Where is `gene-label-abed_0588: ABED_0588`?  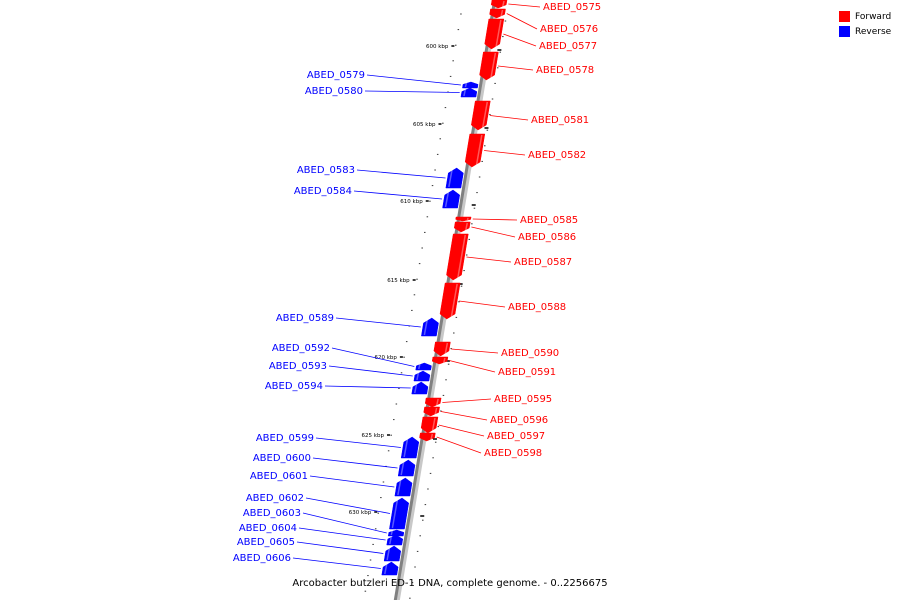
gene-label-abed_0588: ABED_0588 is located at coordinates (537, 307).